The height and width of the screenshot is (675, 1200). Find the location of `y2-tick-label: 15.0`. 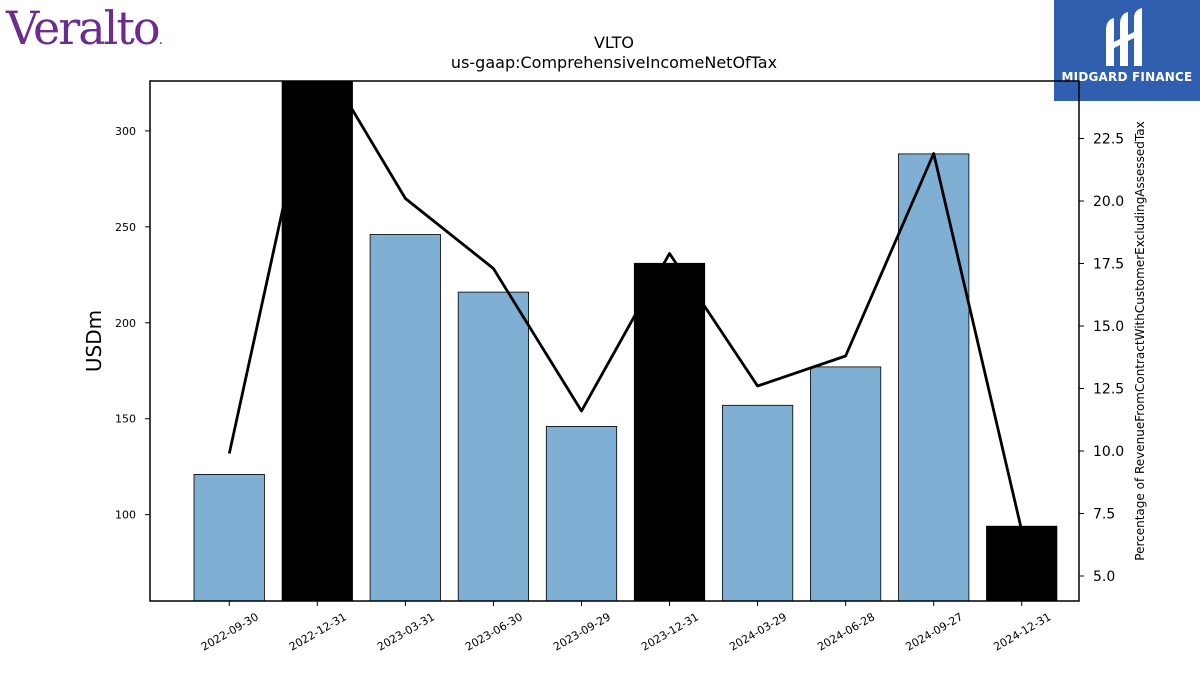

y2-tick-label: 15.0 is located at coordinates (1108, 327).